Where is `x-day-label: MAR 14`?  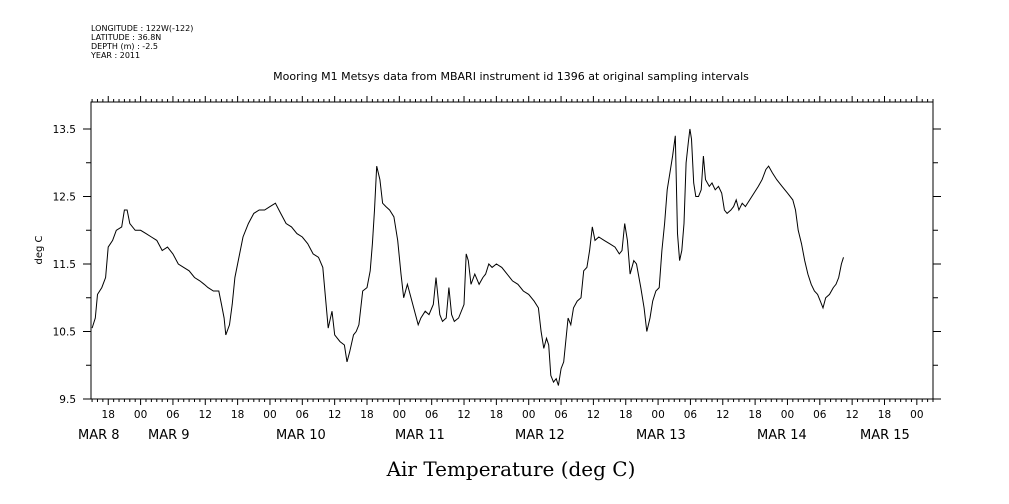 x-day-label: MAR 14 is located at coordinates (782, 435).